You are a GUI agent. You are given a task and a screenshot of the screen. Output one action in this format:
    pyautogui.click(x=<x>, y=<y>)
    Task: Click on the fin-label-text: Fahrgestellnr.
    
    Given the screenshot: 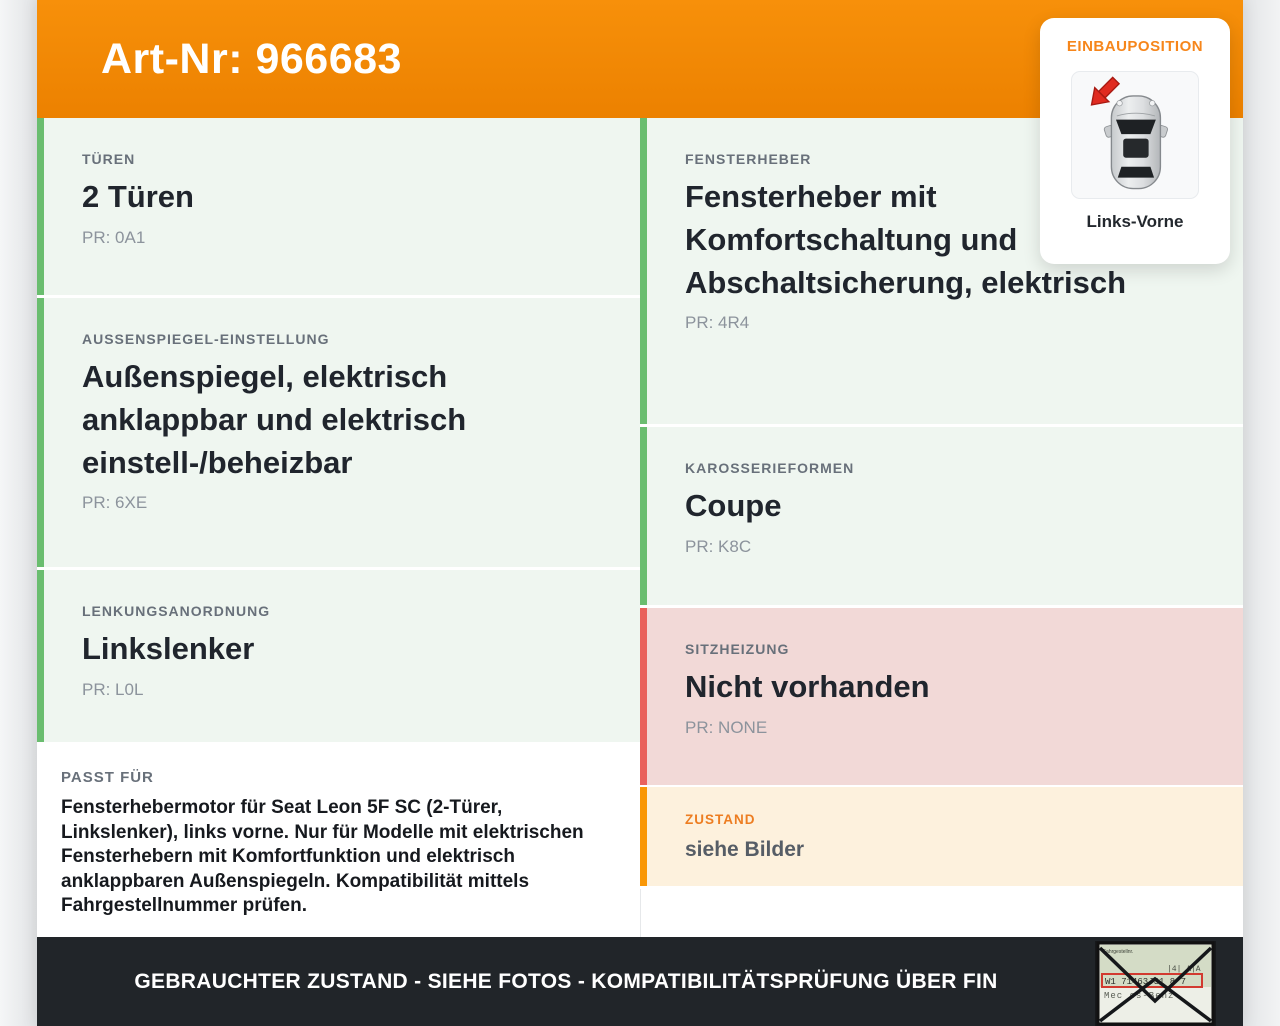 What is the action you would take?
    pyautogui.click(x=1118, y=952)
    